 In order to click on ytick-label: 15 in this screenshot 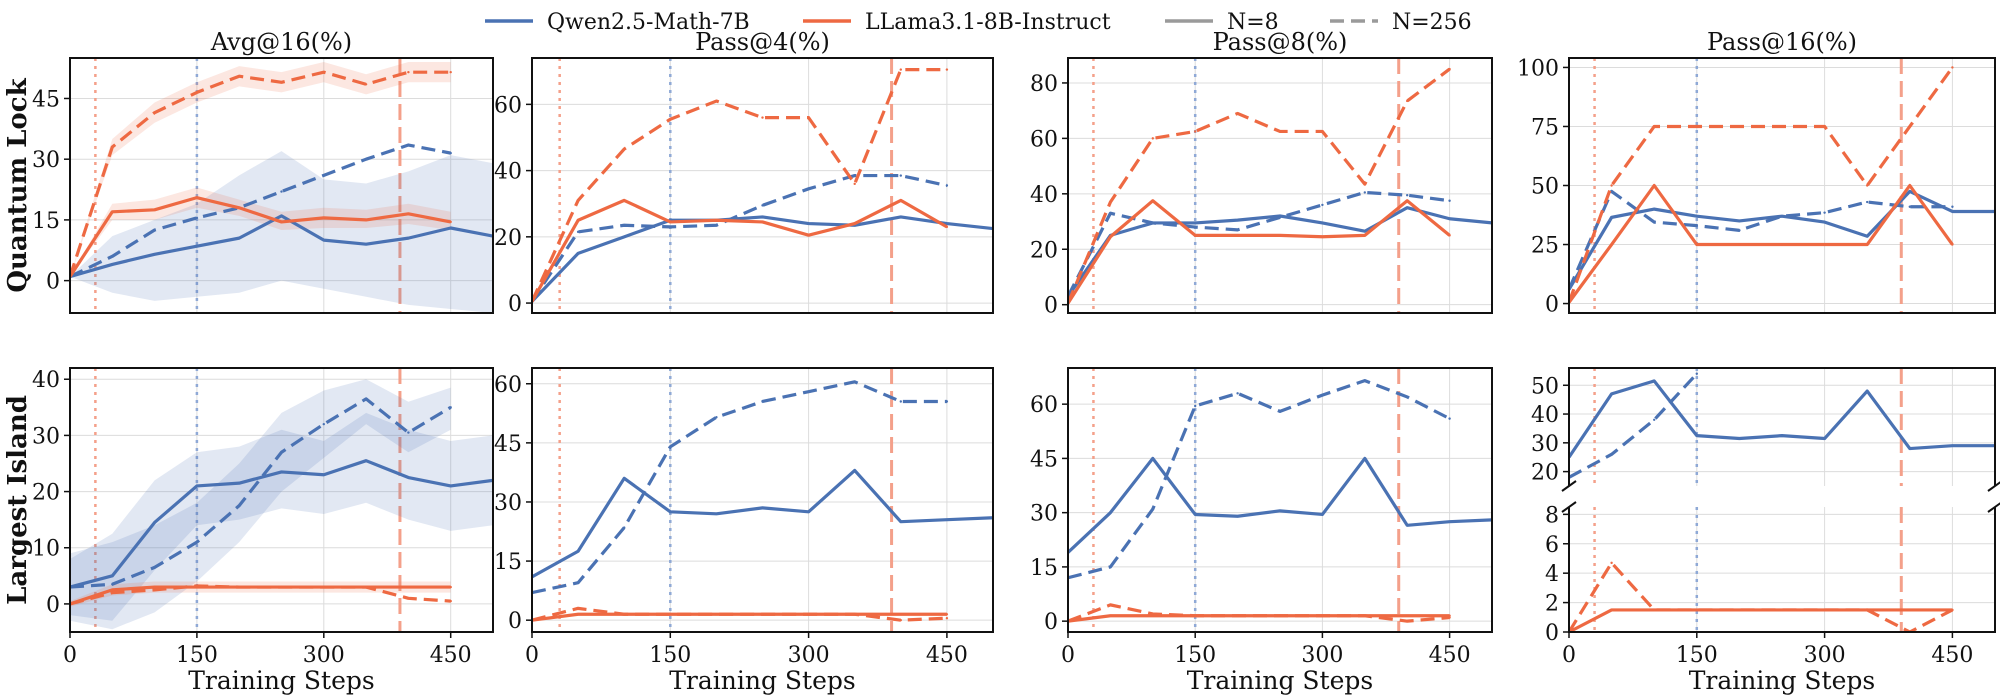, I will do `click(508, 562)`.